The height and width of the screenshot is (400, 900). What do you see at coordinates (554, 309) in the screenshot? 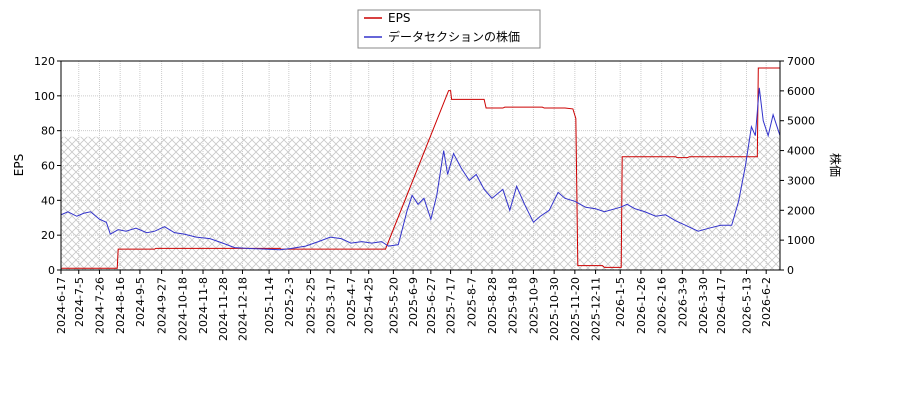
I see `x-tick-label: 2025-10-30` at bounding box center [554, 309].